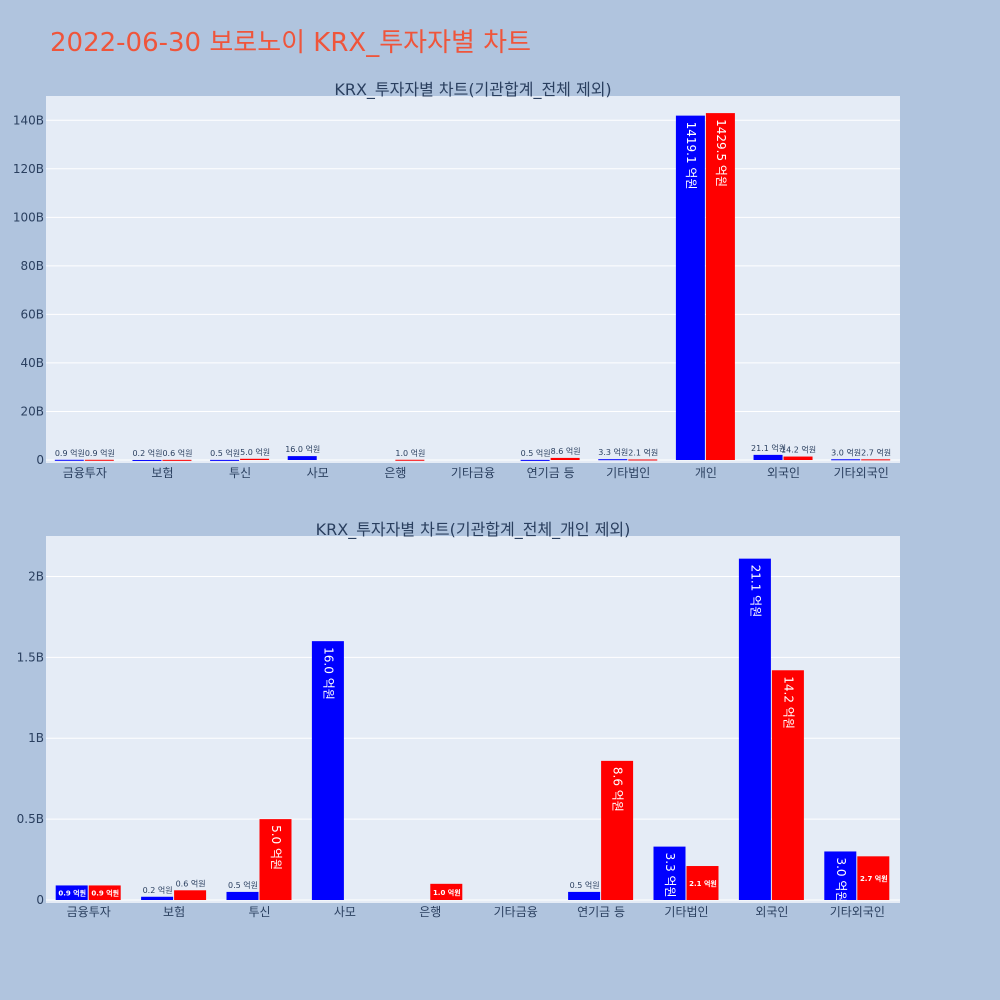  Describe the element at coordinates (255, 452) in the screenshot. I see `bar-value-label: 5.0 억원` at that location.